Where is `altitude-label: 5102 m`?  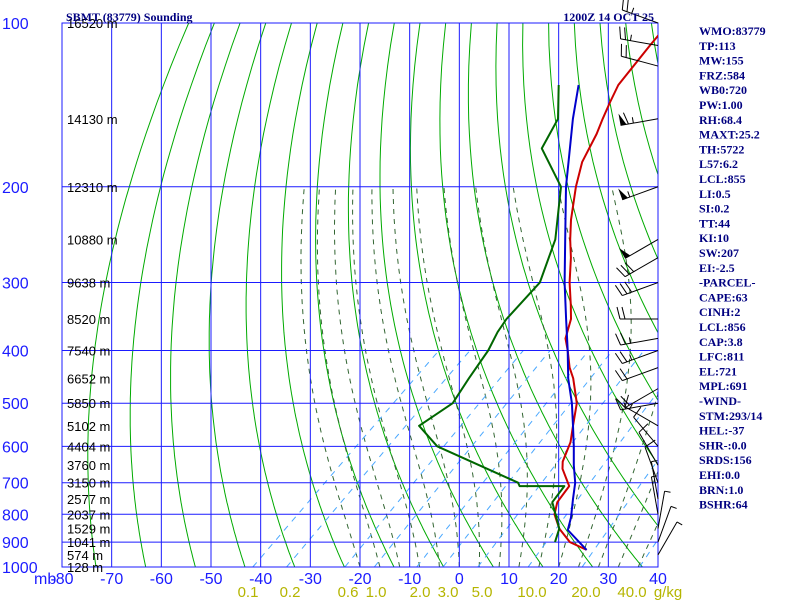 altitude-label: 5102 m is located at coordinates (88, 426).